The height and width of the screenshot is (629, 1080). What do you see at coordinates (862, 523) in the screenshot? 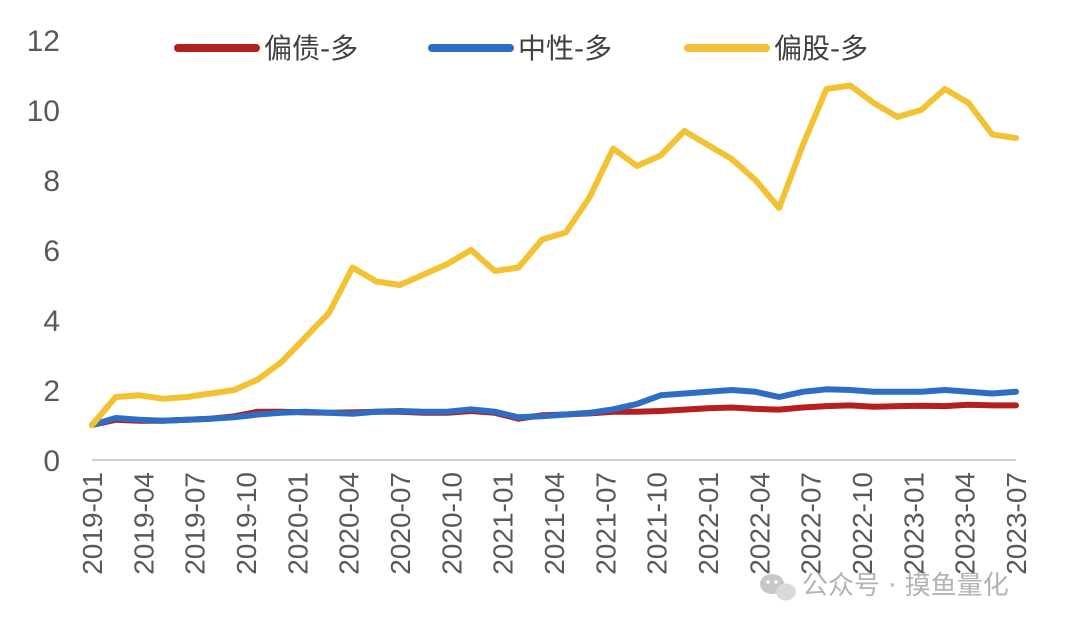
I see `x-tick-label: 2022-10` at bounding box center [862, 523].